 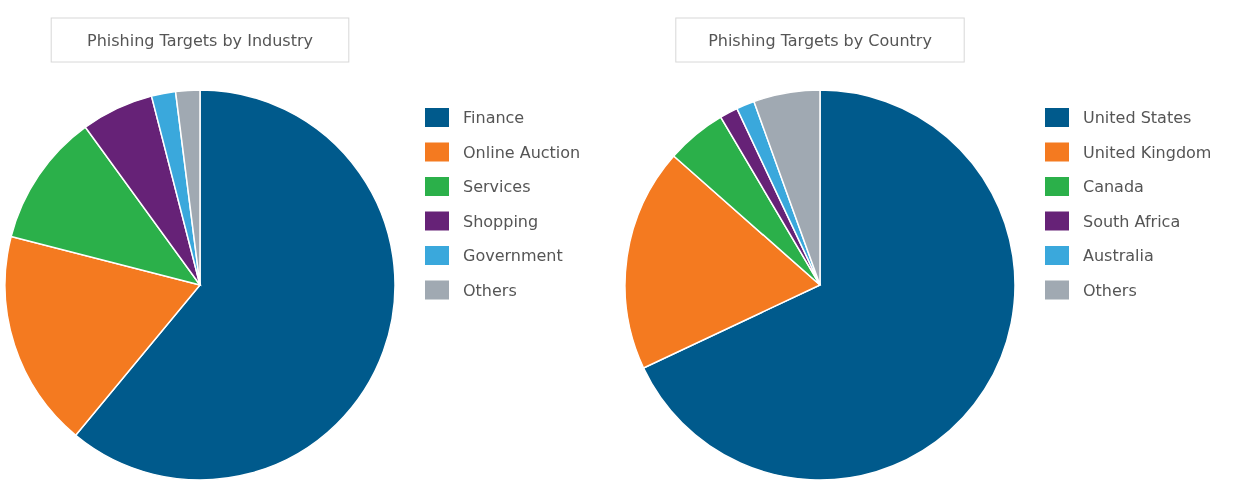 I want to click on chart-title: Phishing Targets by Industry, so click(x=200, y=40).